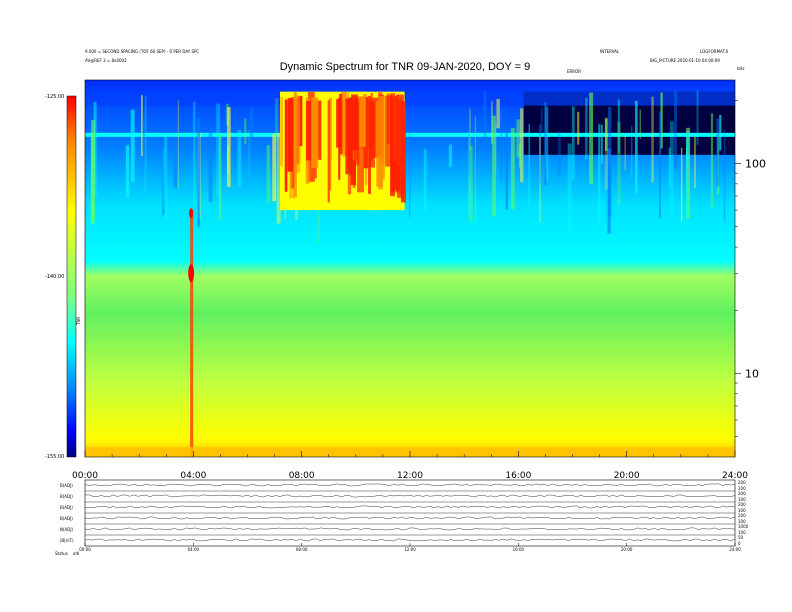 The height and width of the screenshot is (612, 792). Describe the element at coordinates (67, 540) in the screenshot. I see `panel-label: |B|(nT)` at that location.